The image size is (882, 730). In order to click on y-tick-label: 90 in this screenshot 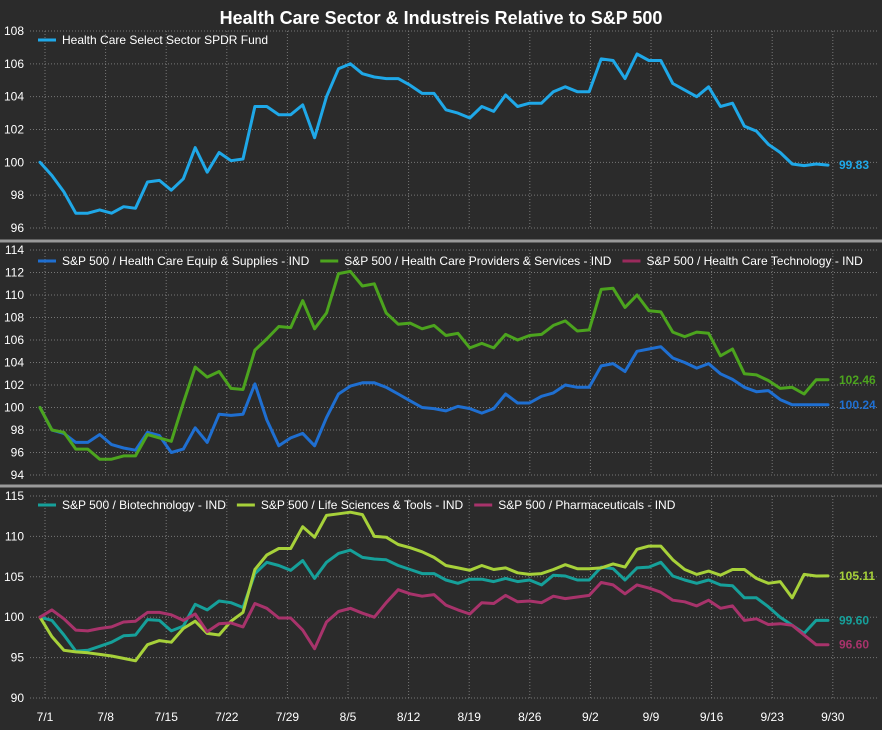, I will do `click(18, 698)`.